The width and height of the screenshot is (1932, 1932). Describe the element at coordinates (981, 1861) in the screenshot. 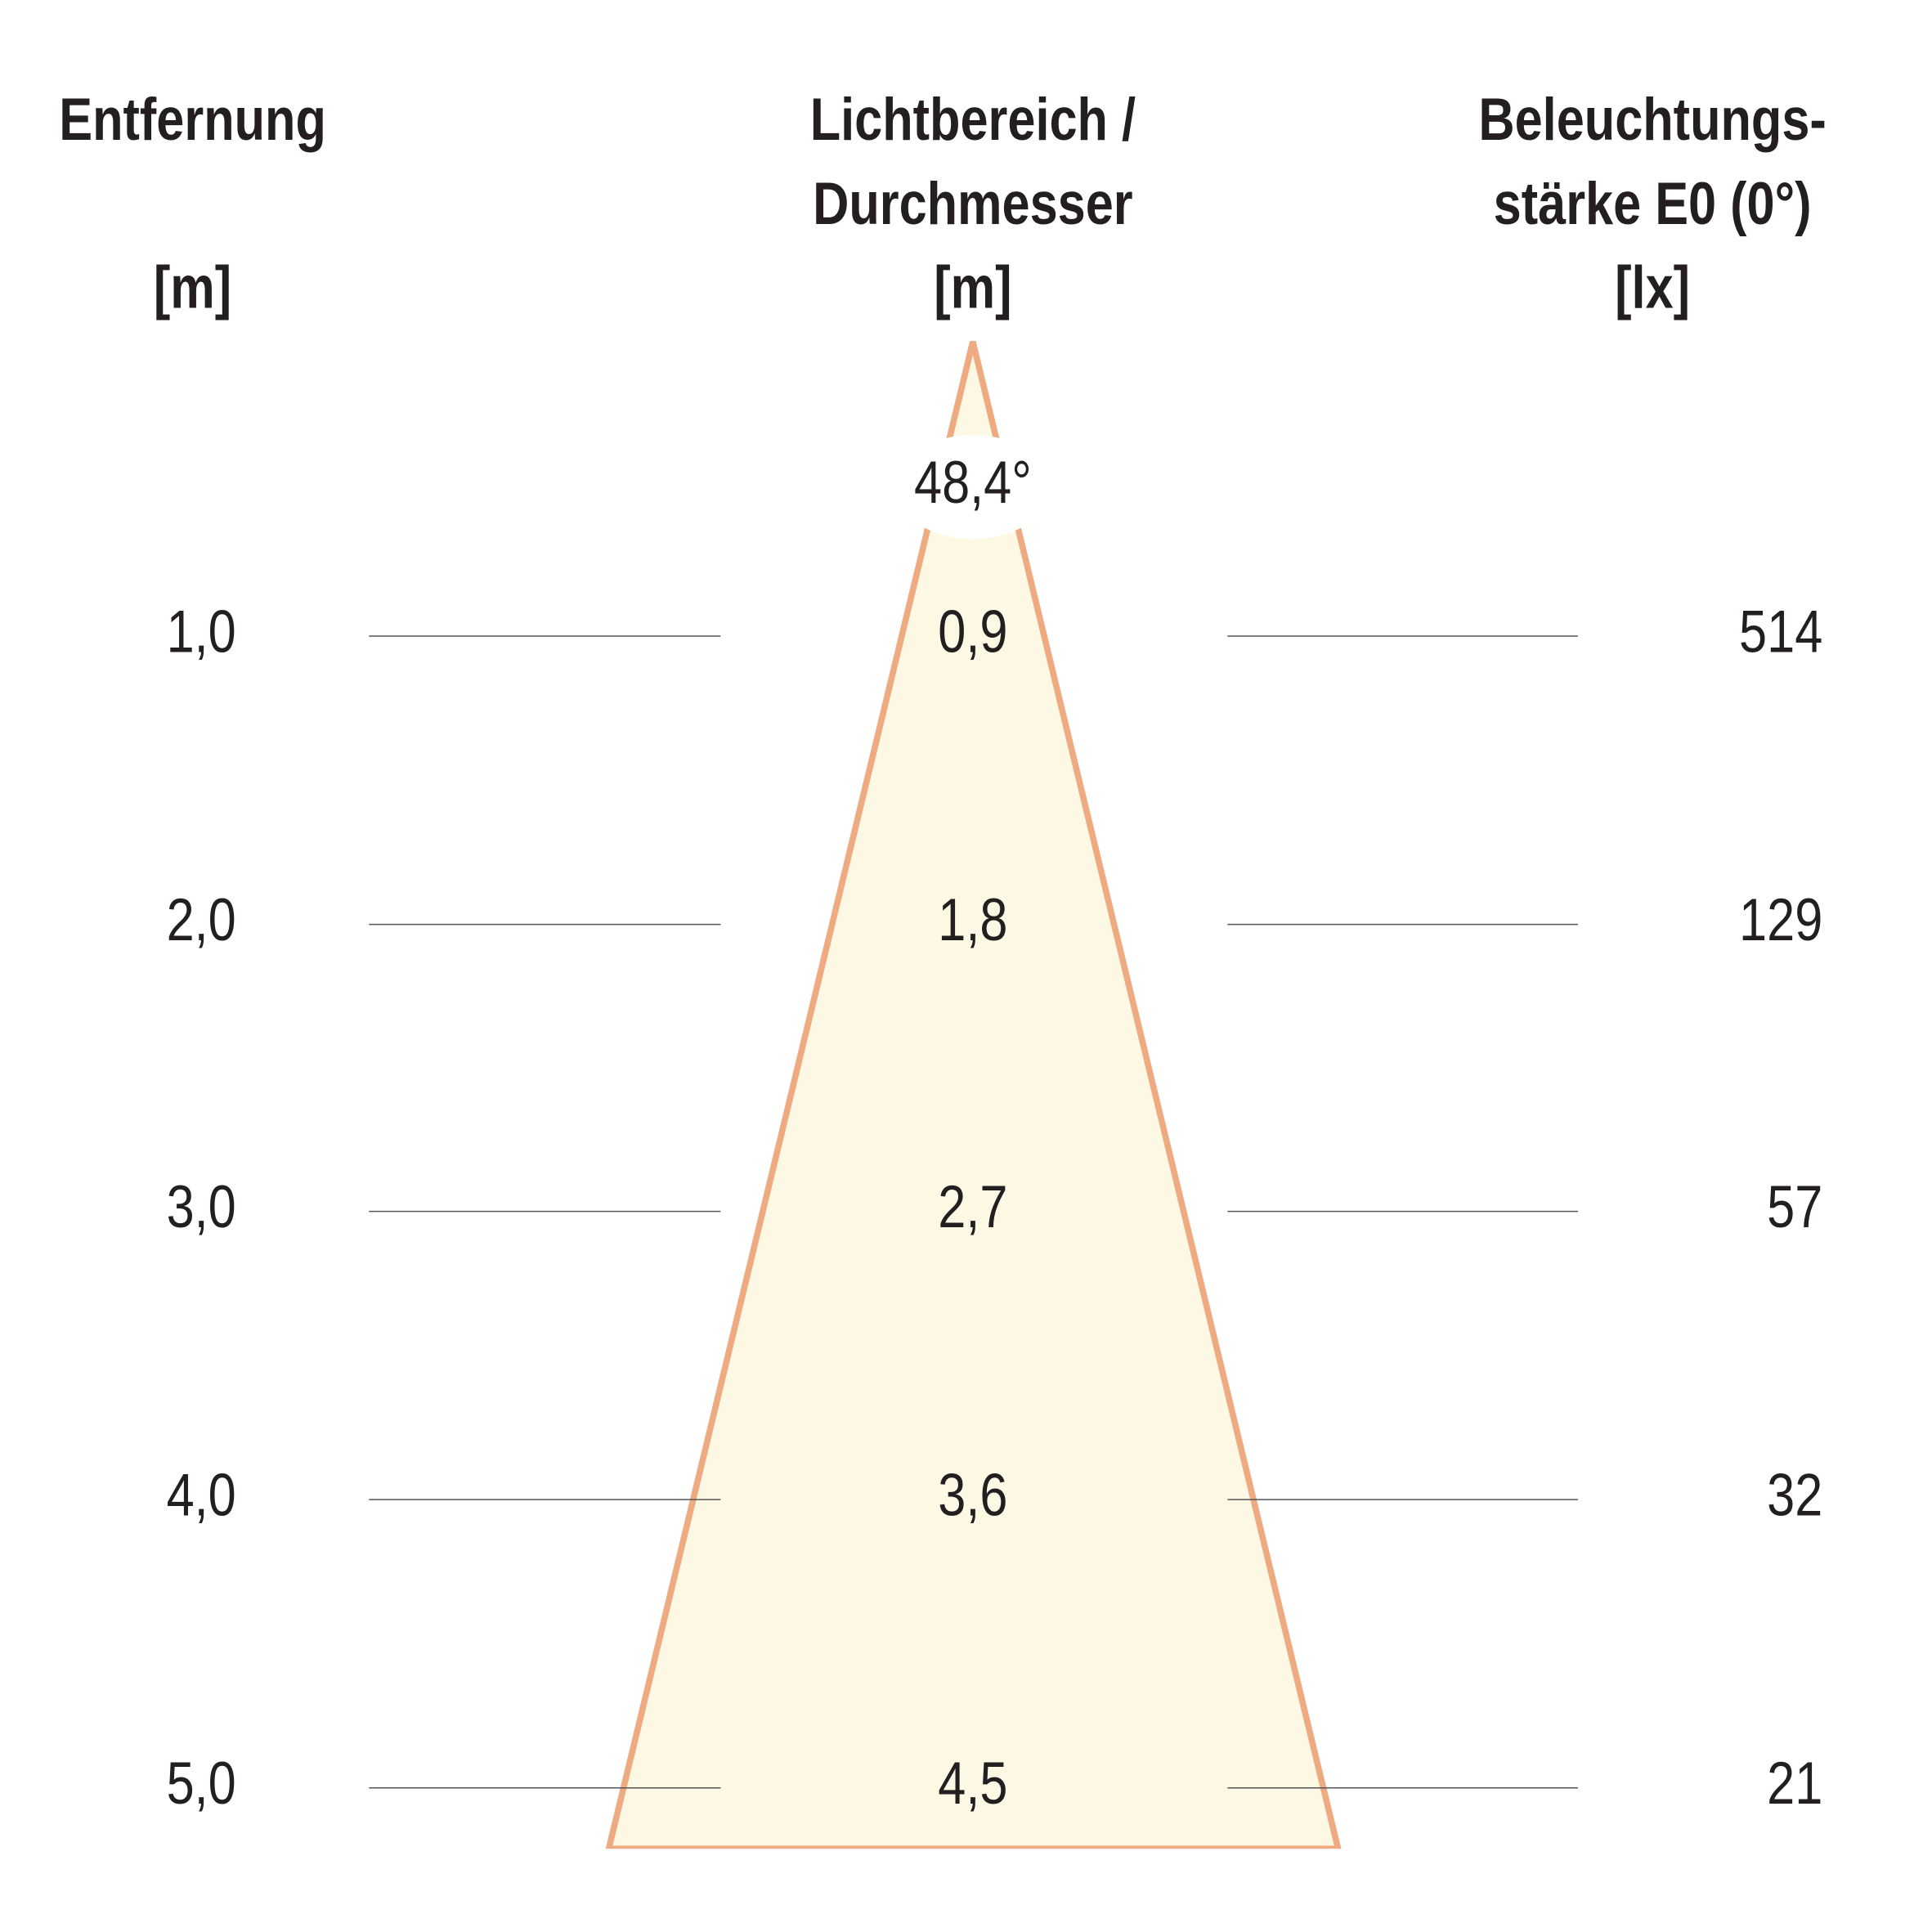

I see `cone-cut` at that location.